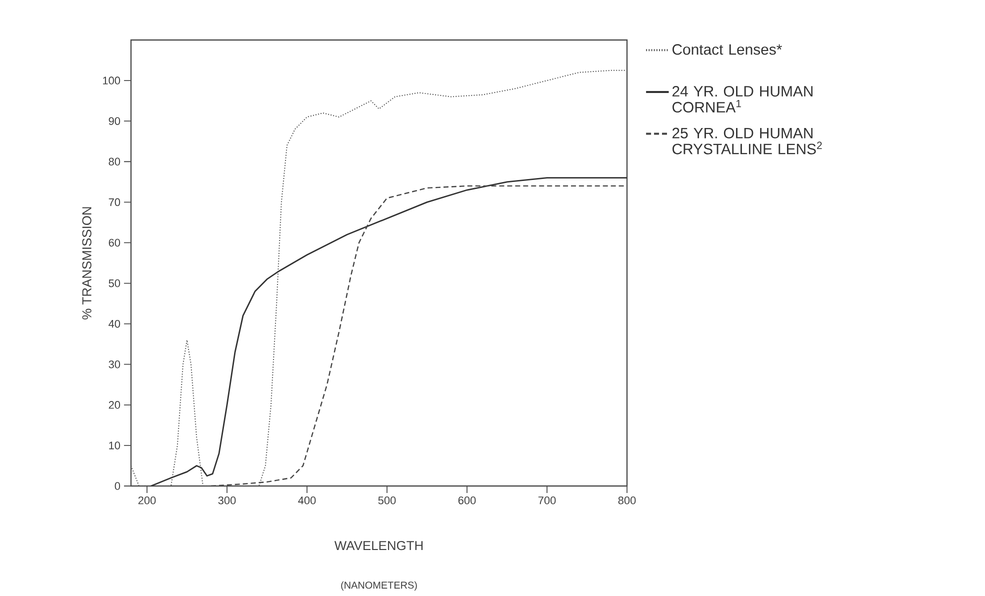 The height and width of the screenshot is (596, 985). I want to click on legend-label: 24 YR. OLD HUMAN CORNEA$^{1}$, so click(742, 99).